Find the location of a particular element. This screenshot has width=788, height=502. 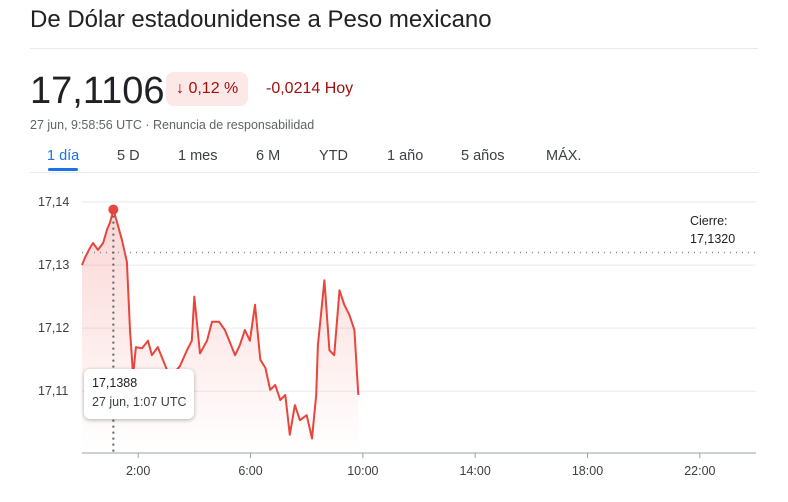

page-title: De Dólar estadounidense a Peso mexicano is located at coordinates (261, 19).